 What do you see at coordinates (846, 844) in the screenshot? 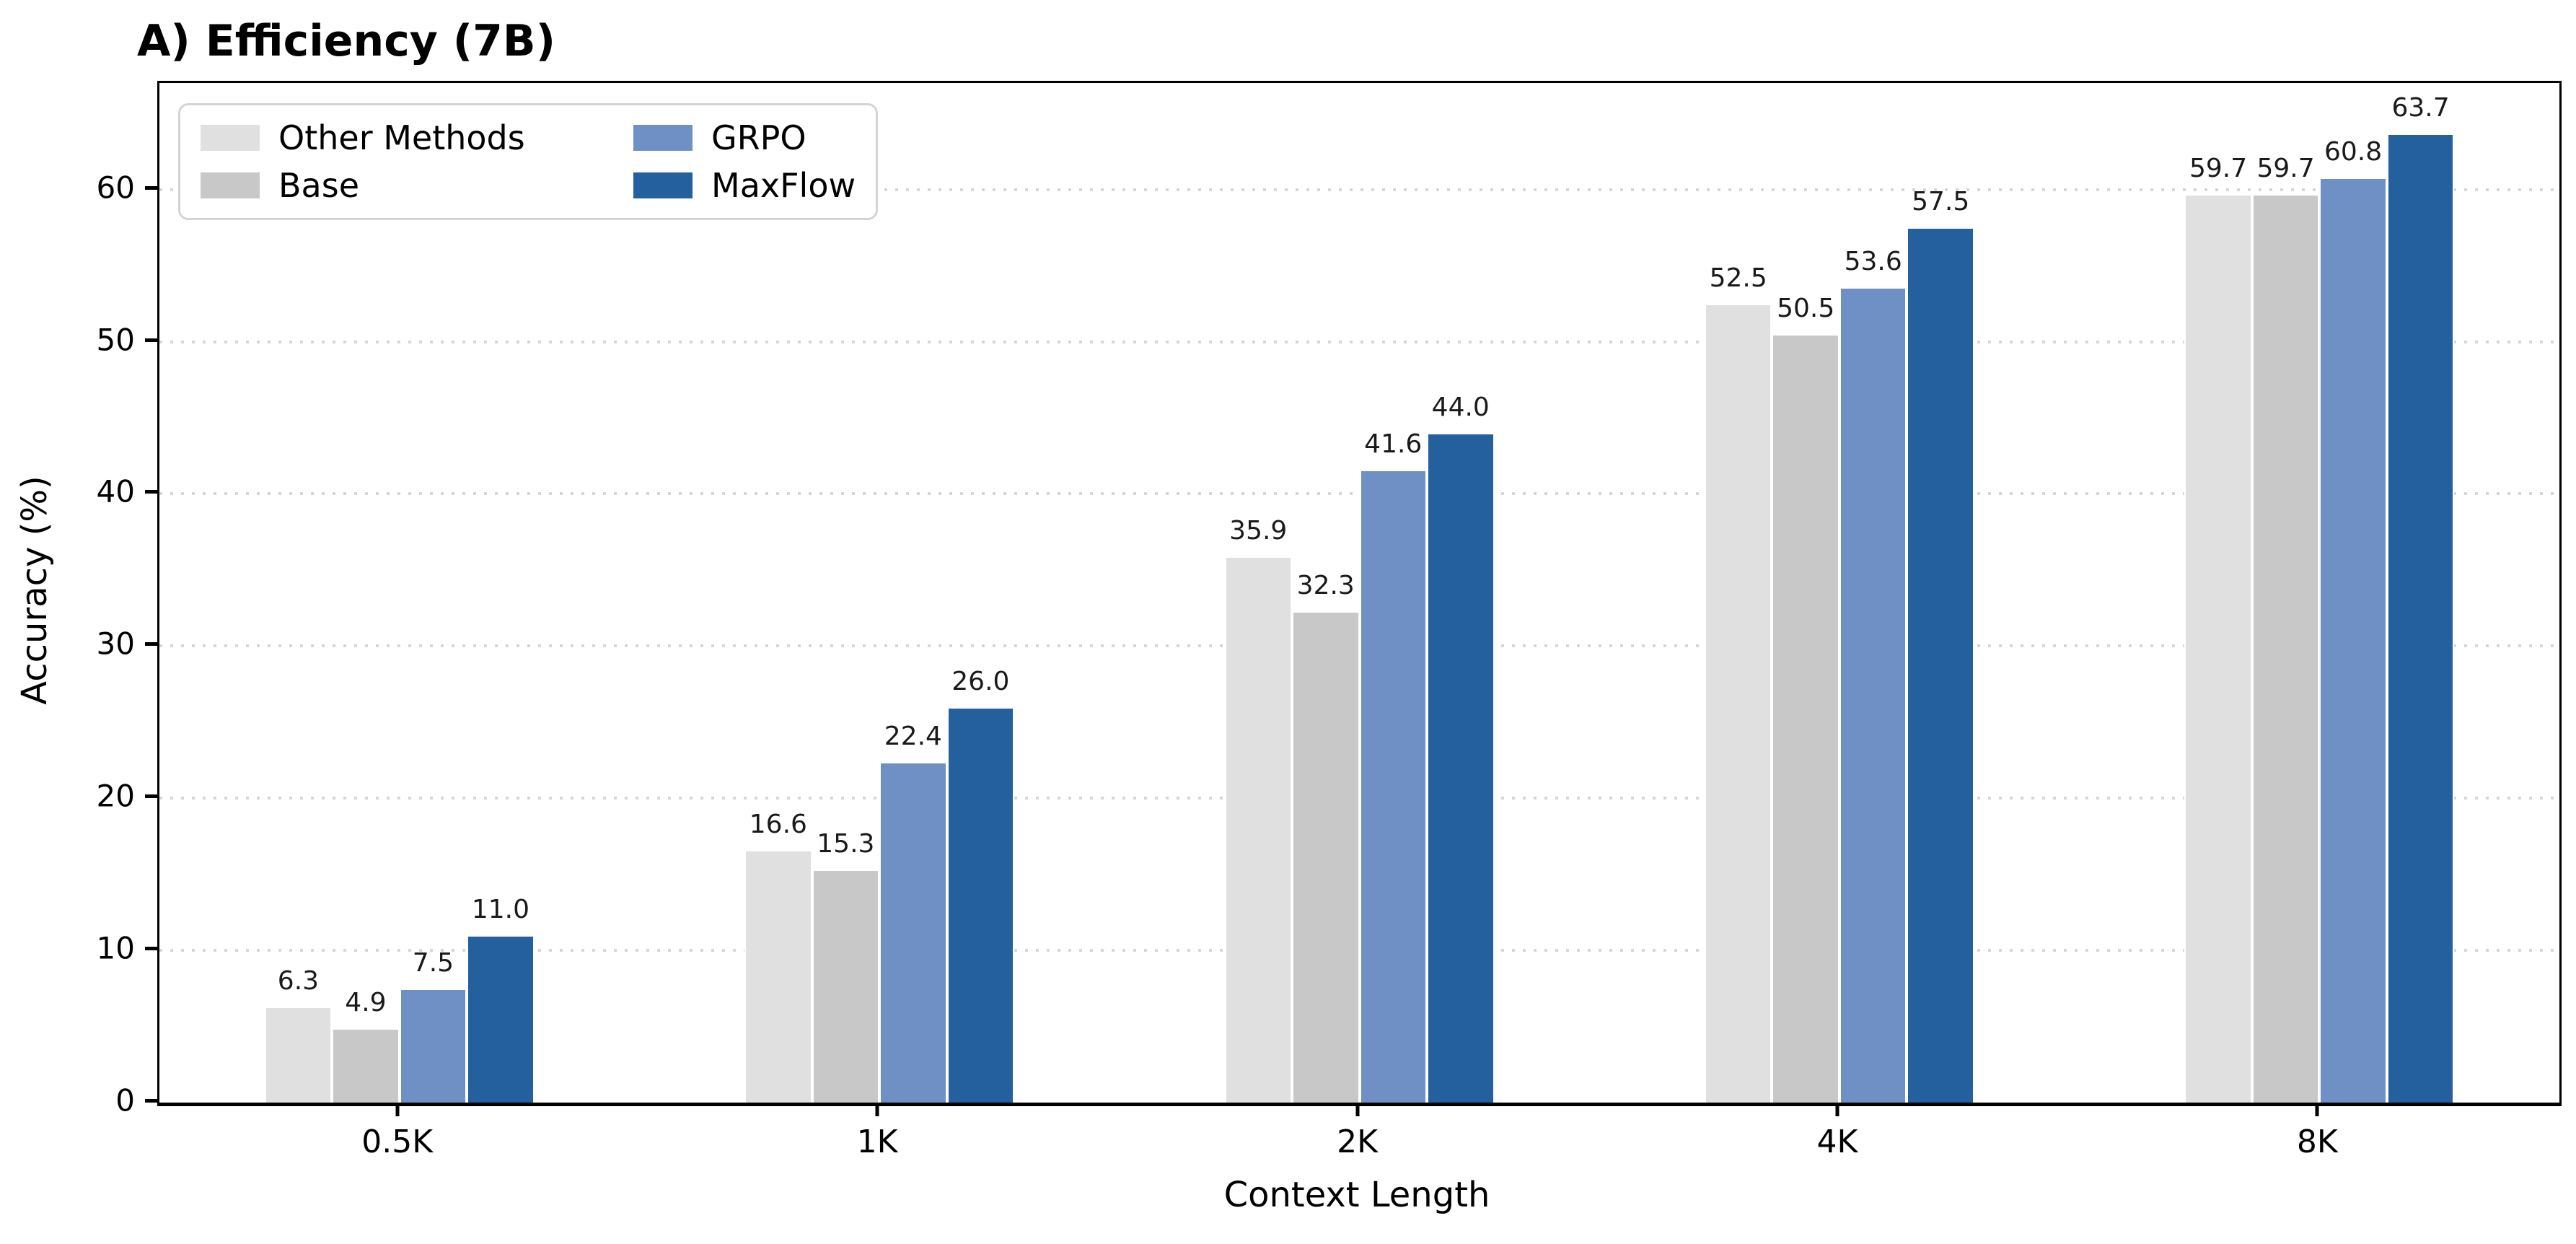
I see `bar-value-label-base-1K: 15.3` at bounding box center [846, 844].